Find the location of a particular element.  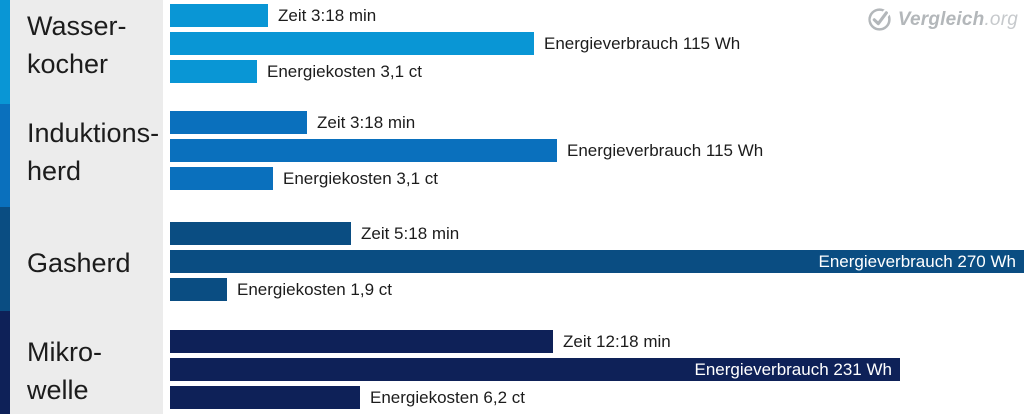

bar-label-wasserkocher-zeit: Zeit 3:18 min is located at coordinates (327, 15).